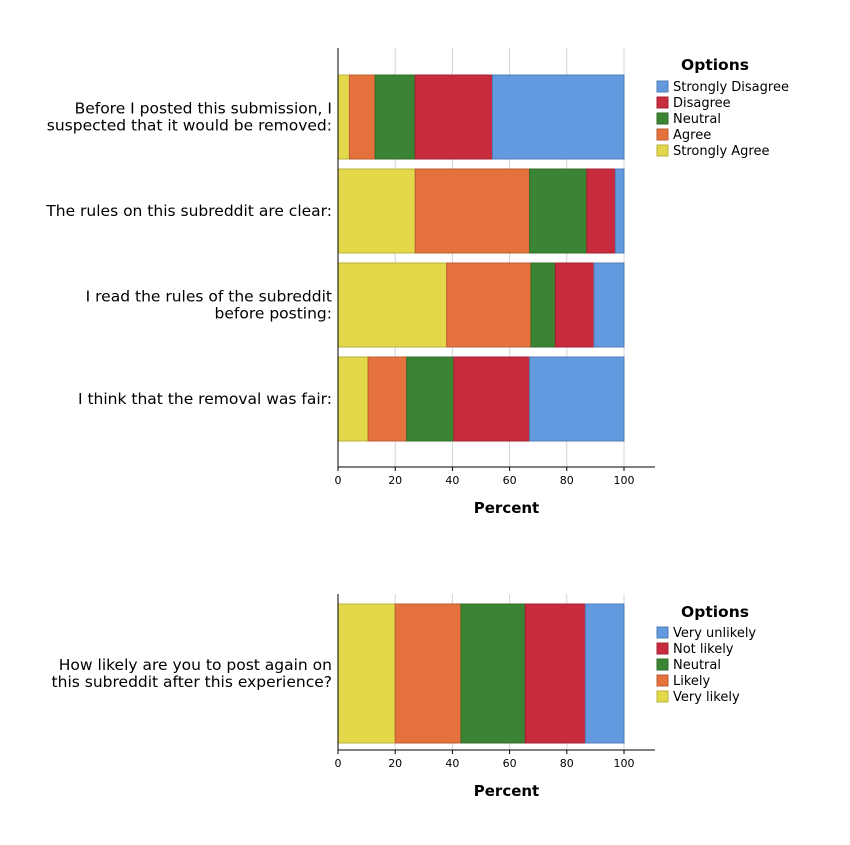 The image size is (850, 845). I want to click on bar-segment-not-likely, so click(555, 673).